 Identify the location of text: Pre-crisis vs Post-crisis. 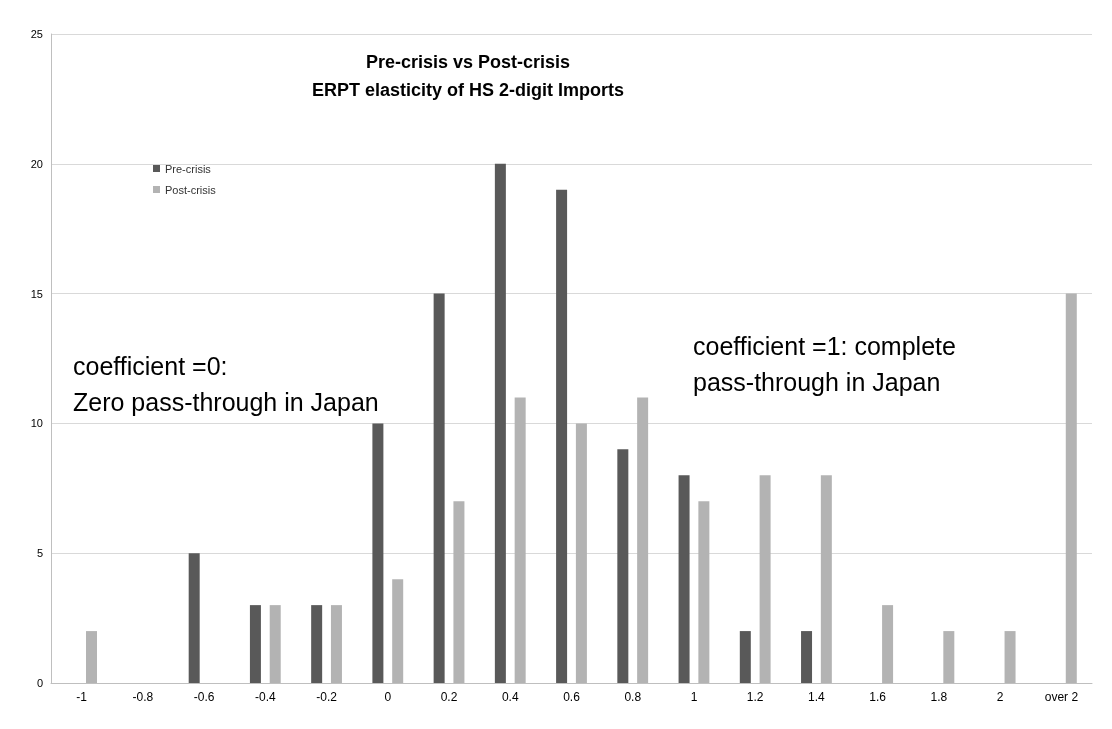
(468, 62).